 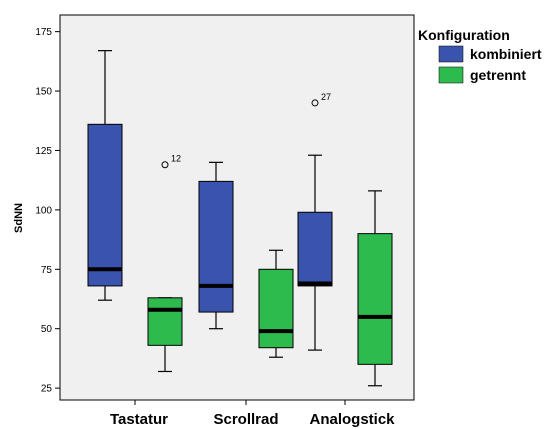 I want to click on y-tick-label: 175, so click(x=43, y=32).